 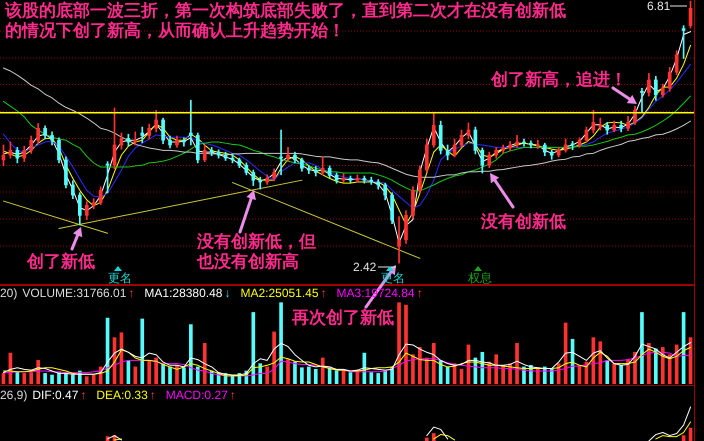 What do you see at coordinates (257, 252) in the screenshot?
I see `annotation: 没有创新低，但也没有创新高` at bounding box center [257, 252].